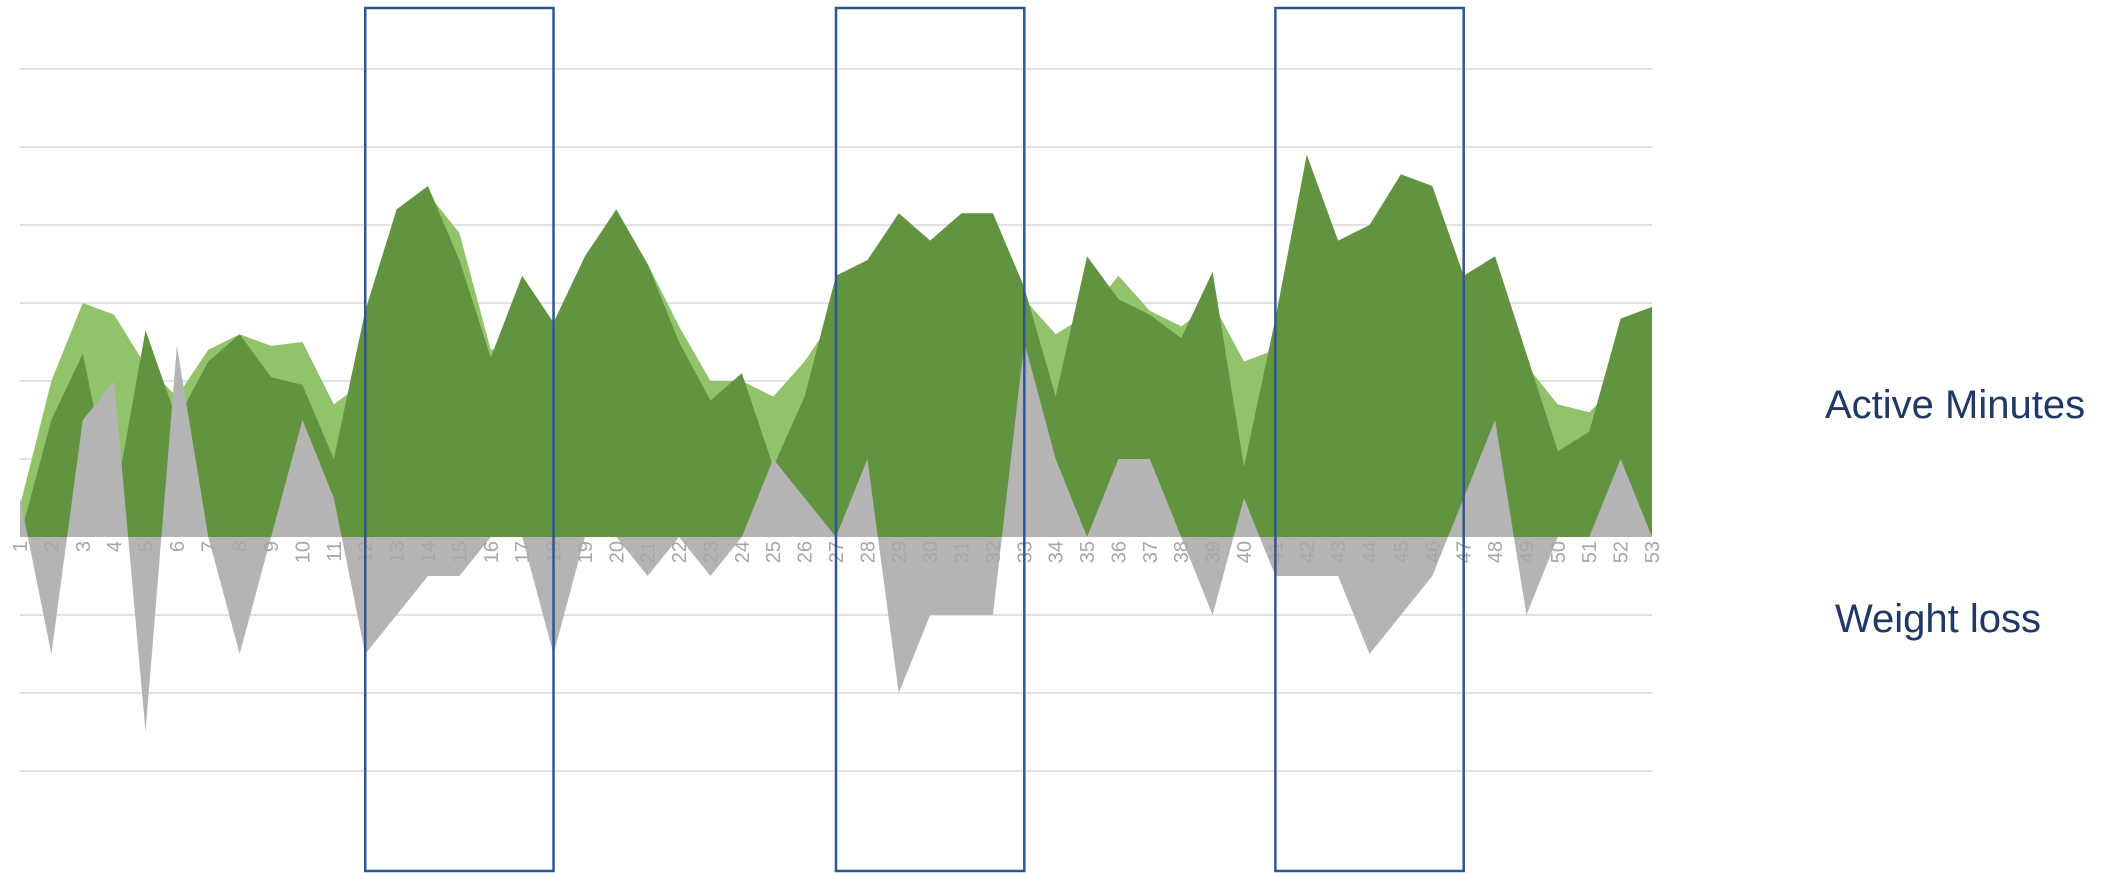 Image resolution: width=2123 pixels, height=873 pixels. I want to click on x-tick-label: 3, so click(84, 546).